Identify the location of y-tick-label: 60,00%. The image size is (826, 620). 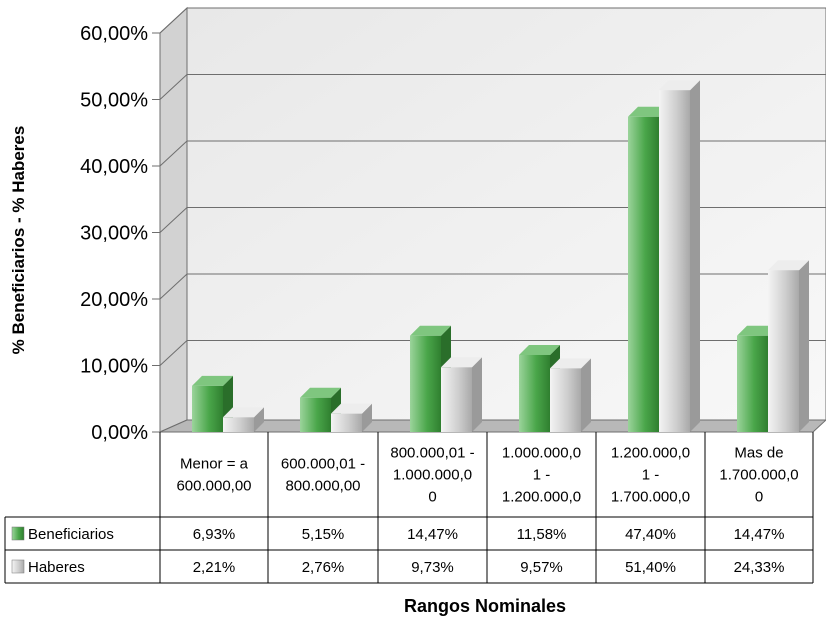
(114, 34).